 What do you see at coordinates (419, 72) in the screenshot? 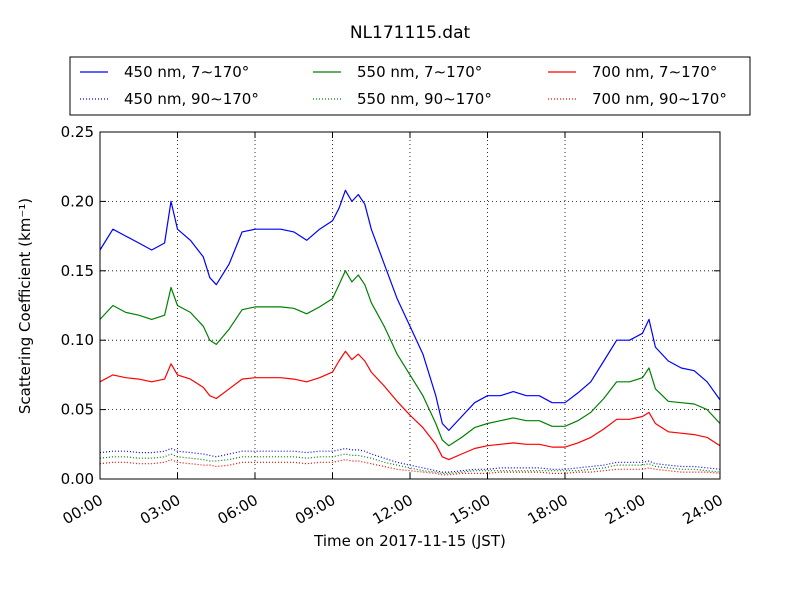
I see `legend-label: 550 nm, 7∼170°` at bounding box center [419, 72].